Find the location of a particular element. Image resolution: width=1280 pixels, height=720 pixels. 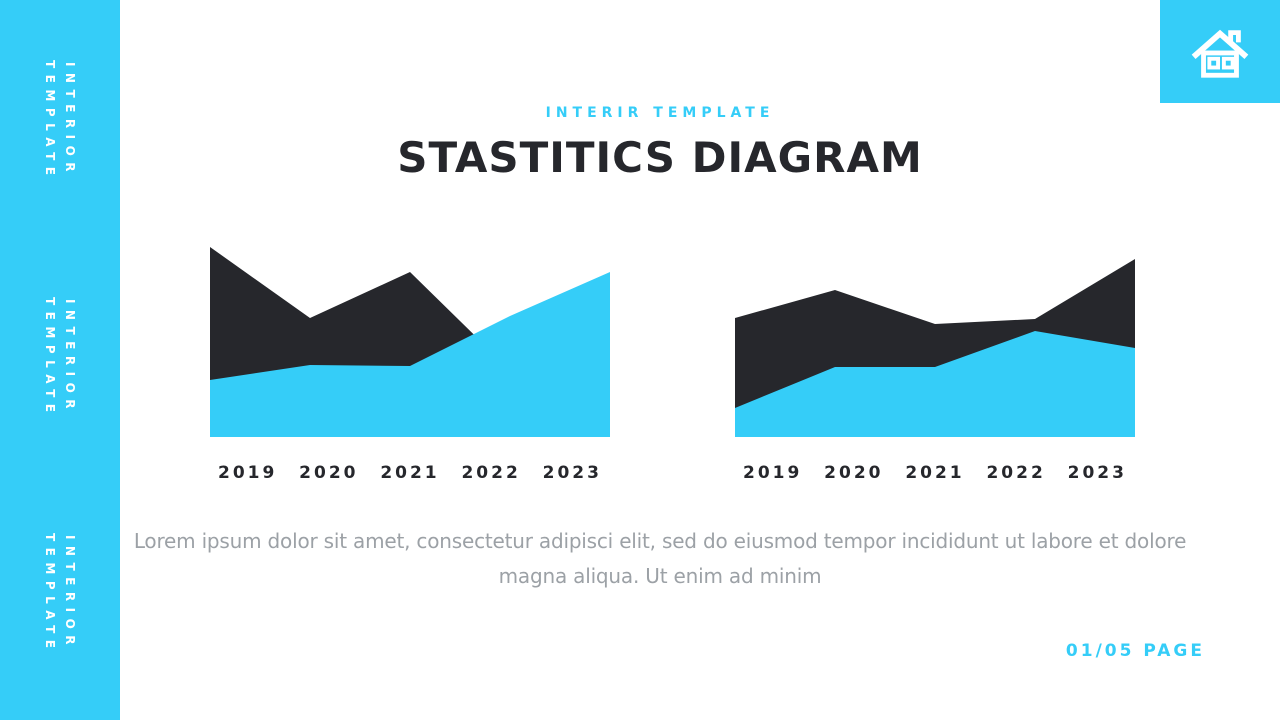

x-axis-labels-right: 2019 2020 2021 2022 2023 is located at coordinates (935, 473).